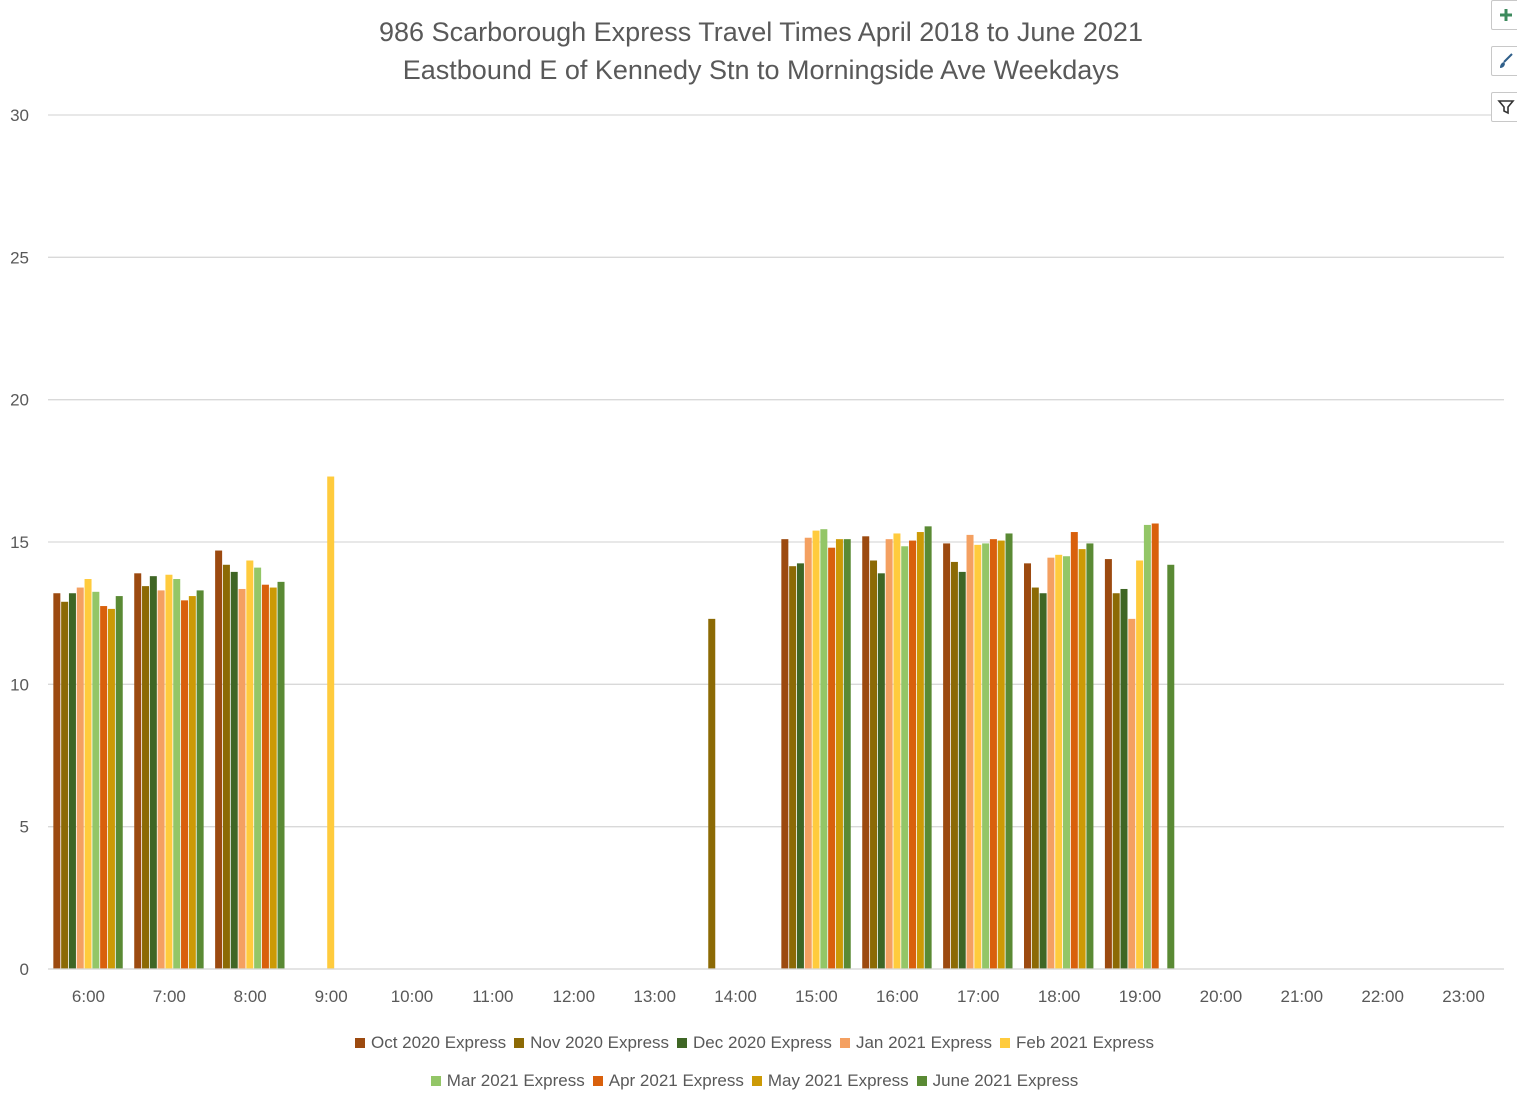 Image resolution: width=1517 pixels, height=1100 pixels. What do you see at coordinates (654, 996) in the screenshot?
I see `x-tick-label: 13:00` at bounding box center [654, 996].